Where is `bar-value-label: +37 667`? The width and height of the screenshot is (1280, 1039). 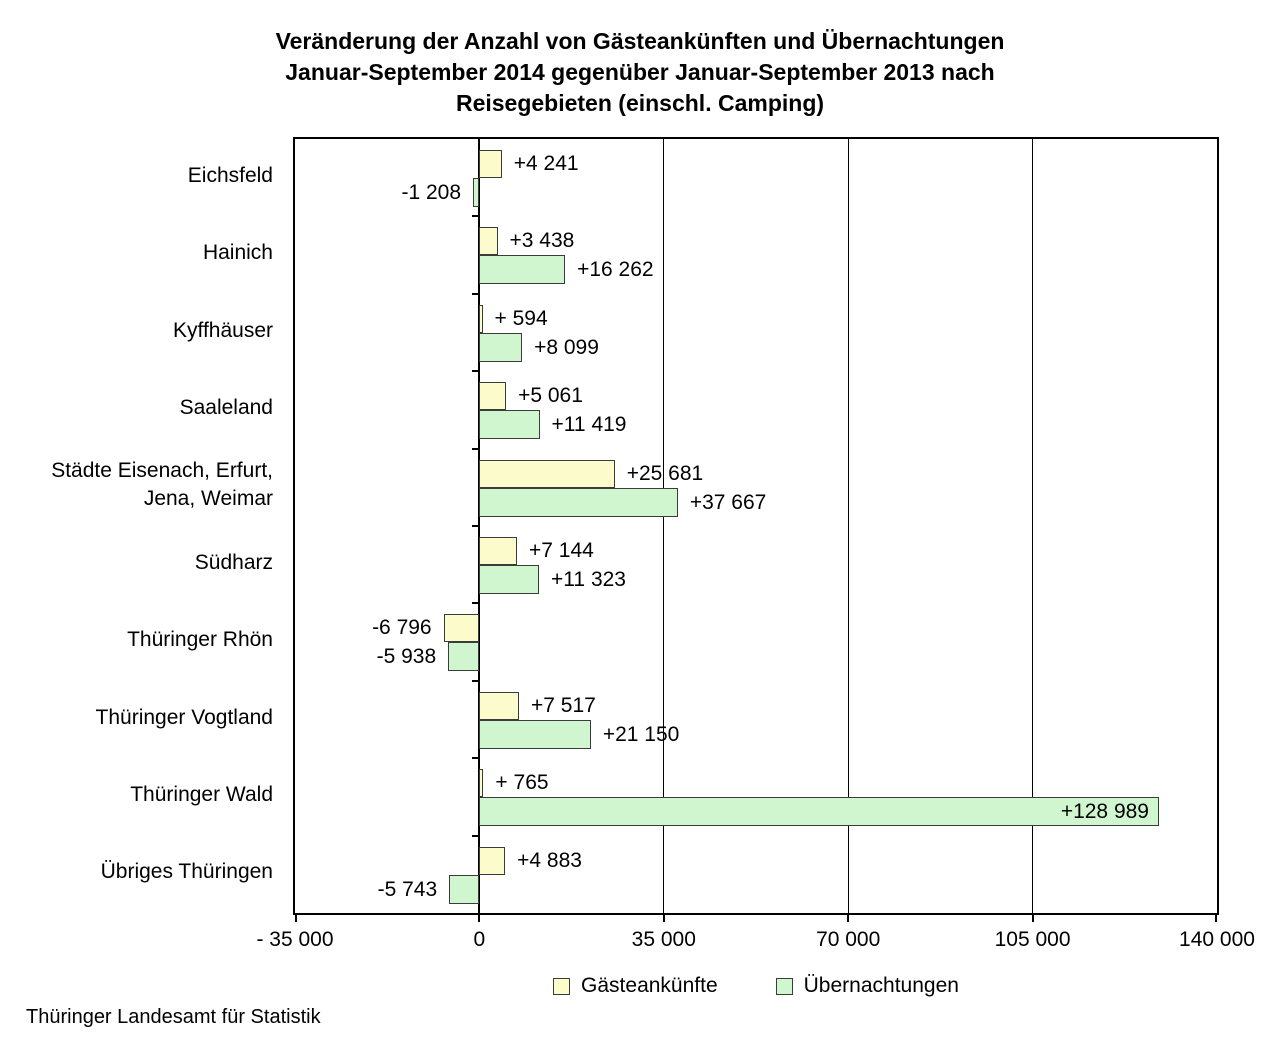
bar-value-label: +37 667 is located at coordinates (728, 502).